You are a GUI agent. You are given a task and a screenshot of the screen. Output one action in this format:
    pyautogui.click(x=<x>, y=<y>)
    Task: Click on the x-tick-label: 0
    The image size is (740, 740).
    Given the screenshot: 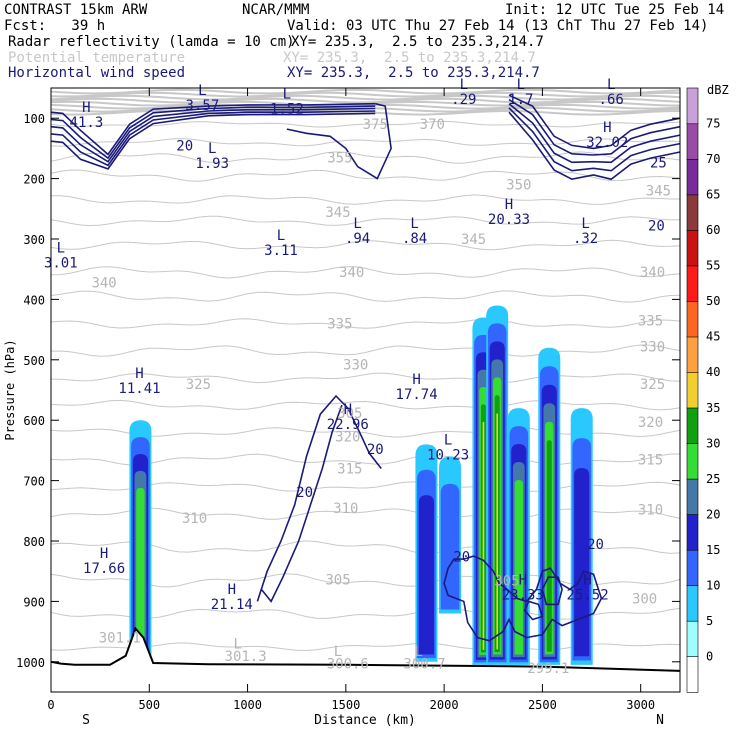 What is the action you would take?
    pyautogui.click(x=50, y=705)
    